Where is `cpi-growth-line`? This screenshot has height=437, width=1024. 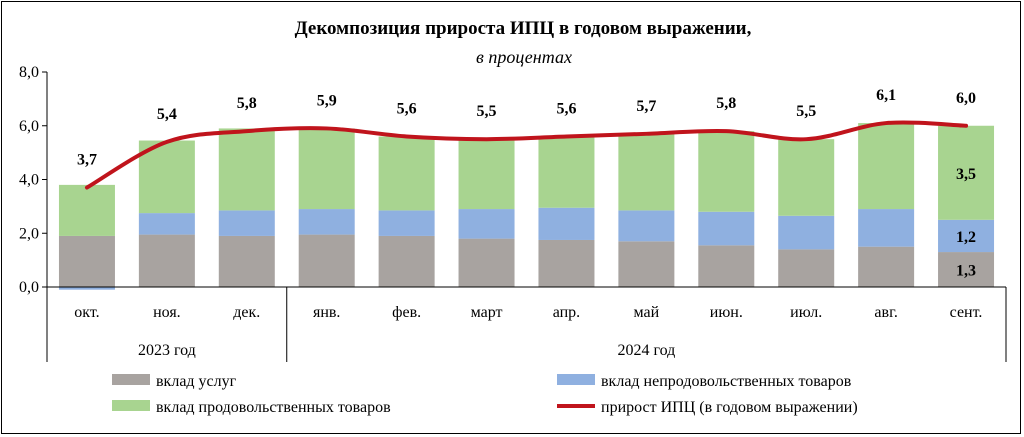 cpi-growth-line is located at coordinates (526, 155).